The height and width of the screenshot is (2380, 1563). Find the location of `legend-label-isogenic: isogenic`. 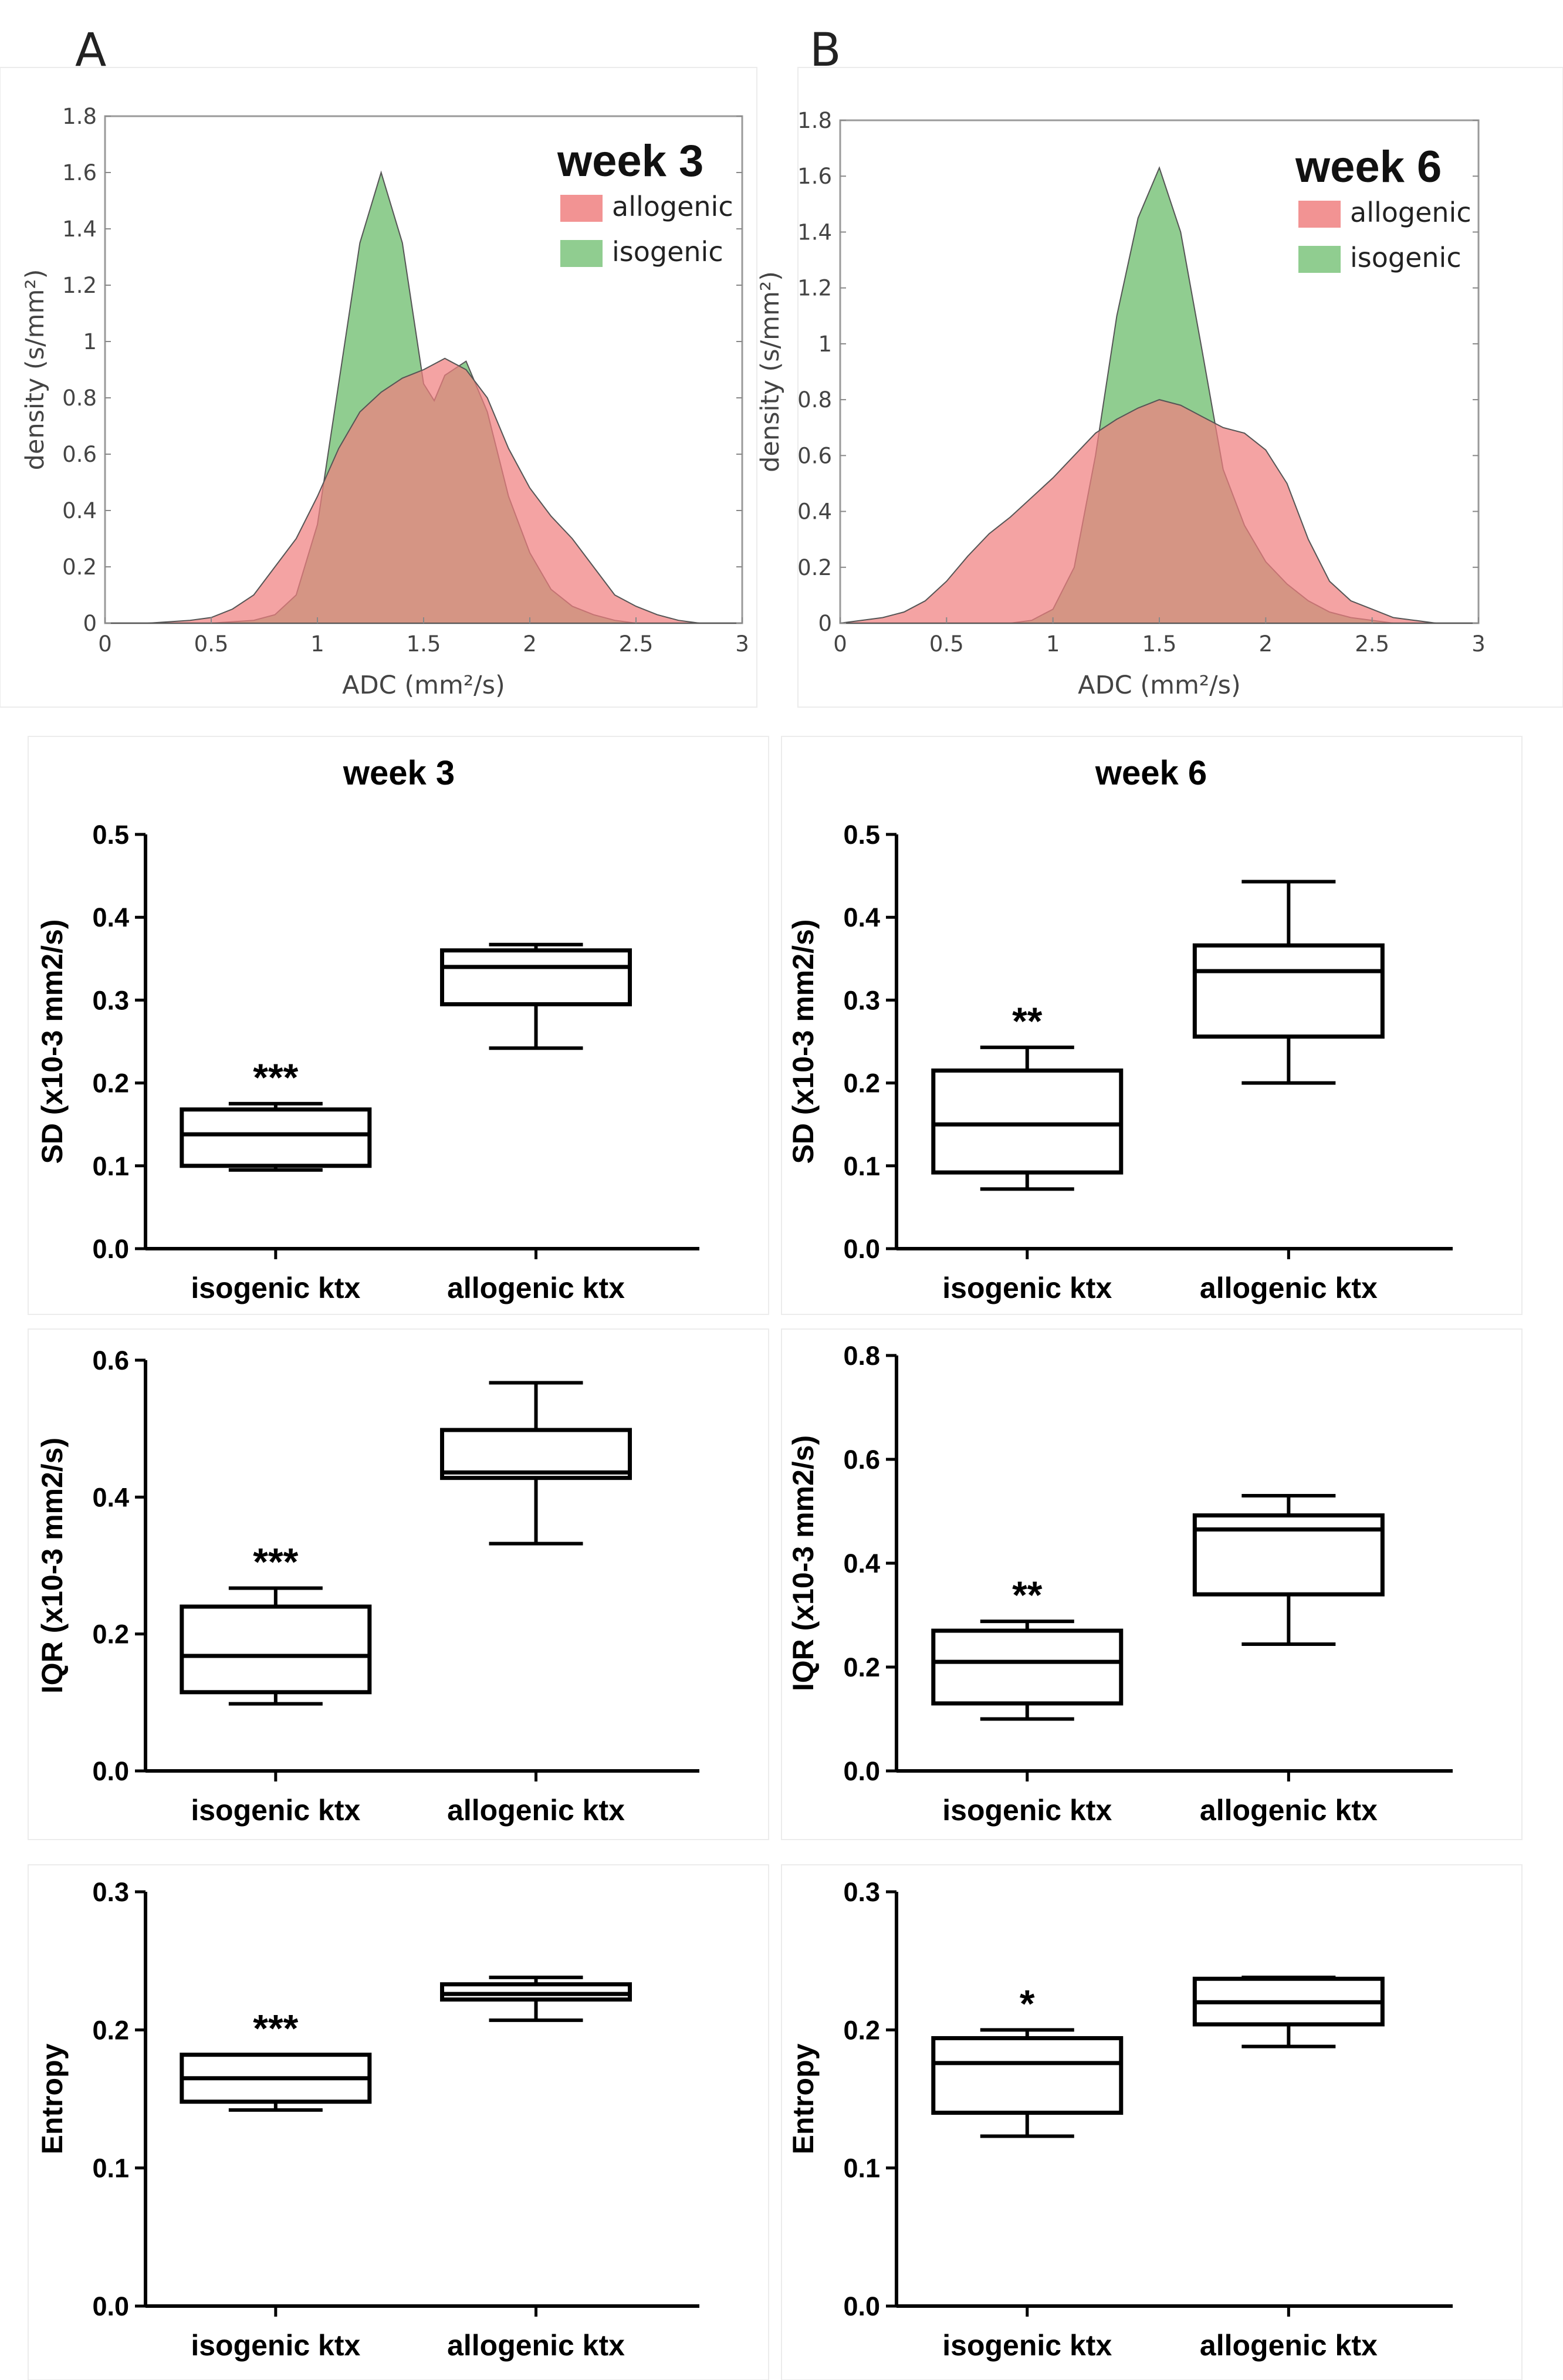

legend-label-isogenic: isogenic is located at coordinates (1405, 257).